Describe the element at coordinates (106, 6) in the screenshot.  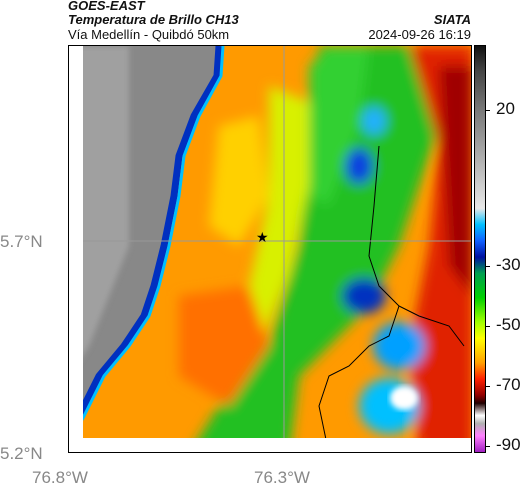
I see `satellite-title: GOES-EAST` at that location.